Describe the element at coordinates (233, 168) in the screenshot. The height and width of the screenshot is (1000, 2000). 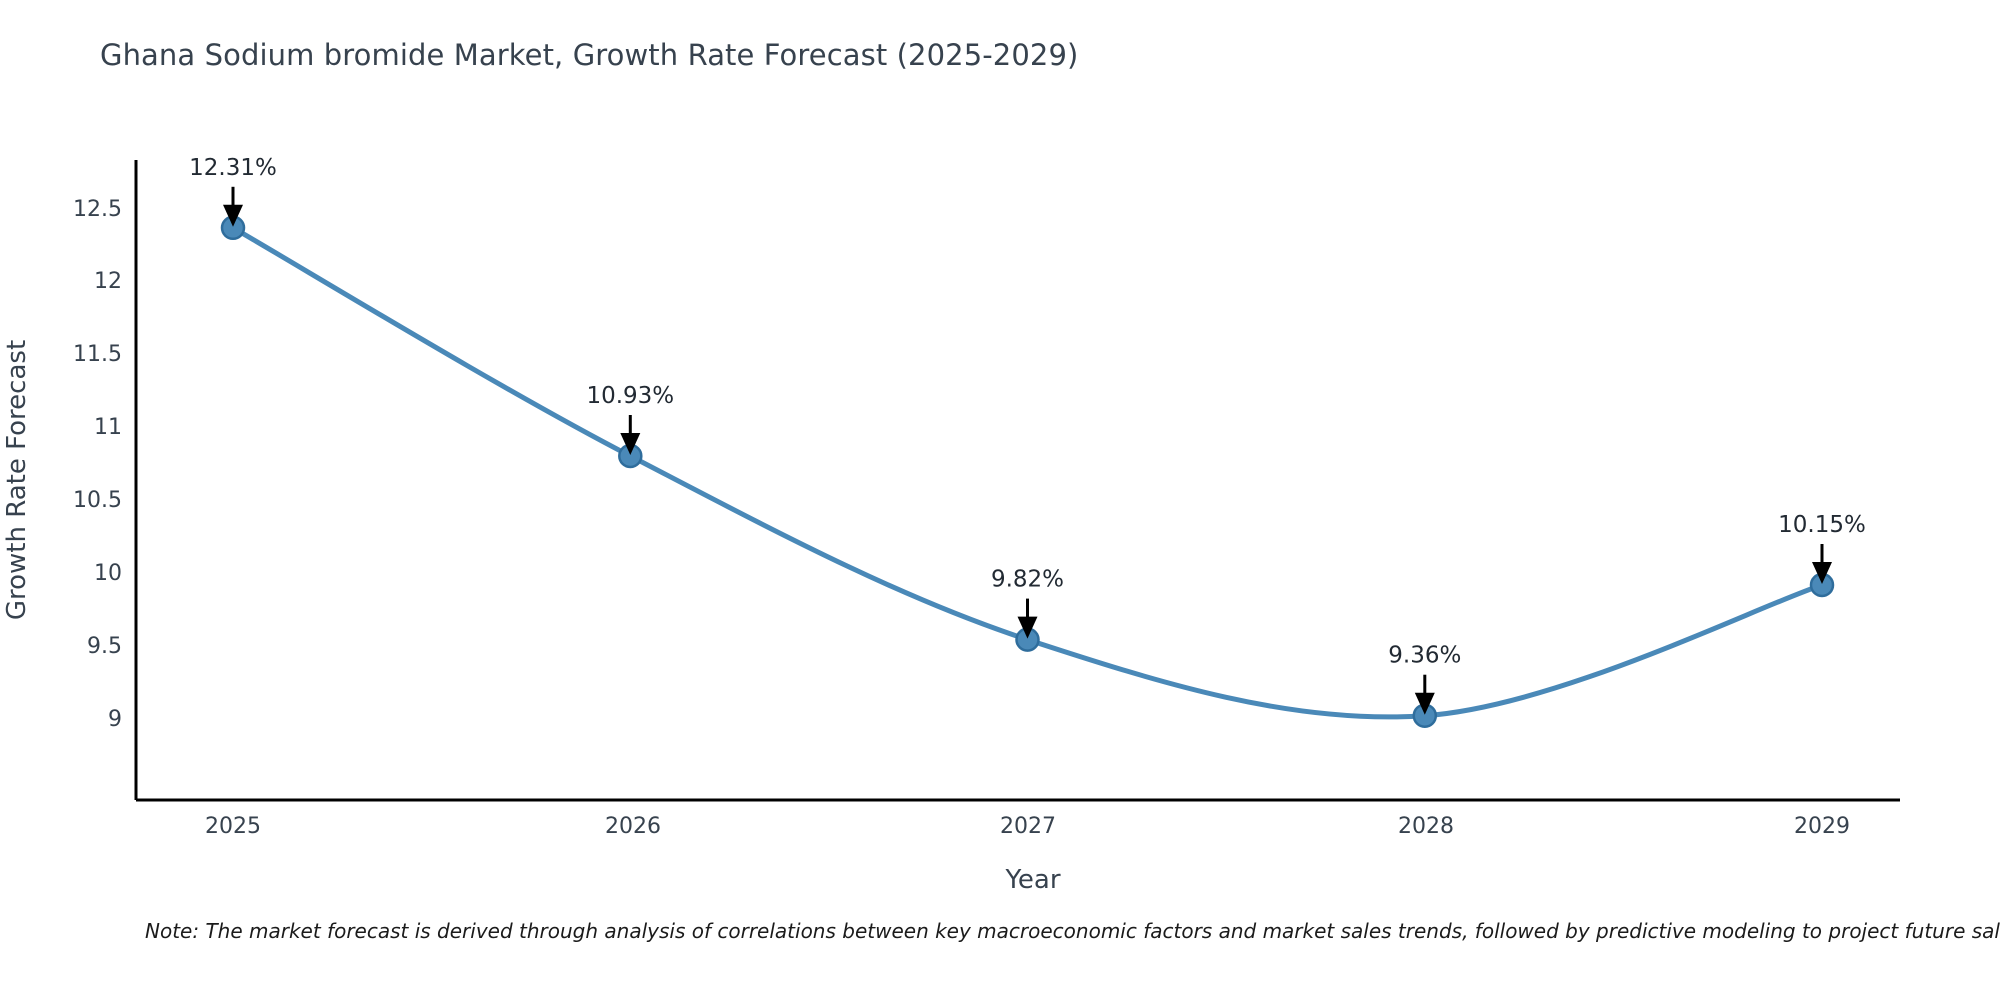
I see `data-label: 12.31%` at that location.